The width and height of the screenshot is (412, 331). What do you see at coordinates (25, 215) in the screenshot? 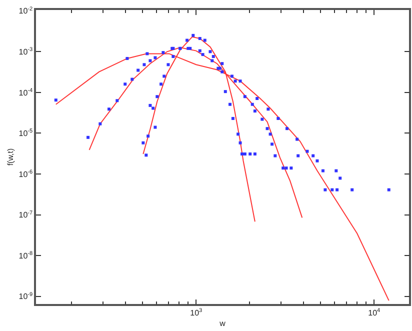
I see `y-tick-label: 10$^{-7}$` at bounding box center [25, 215].